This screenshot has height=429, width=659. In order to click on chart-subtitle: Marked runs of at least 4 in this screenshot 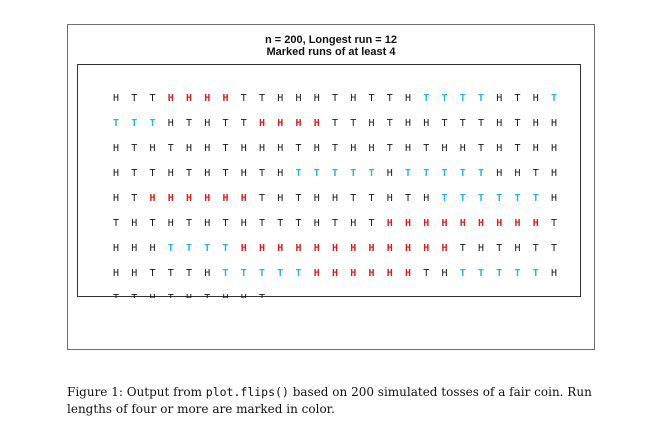, I will do `click(331, 52)`.